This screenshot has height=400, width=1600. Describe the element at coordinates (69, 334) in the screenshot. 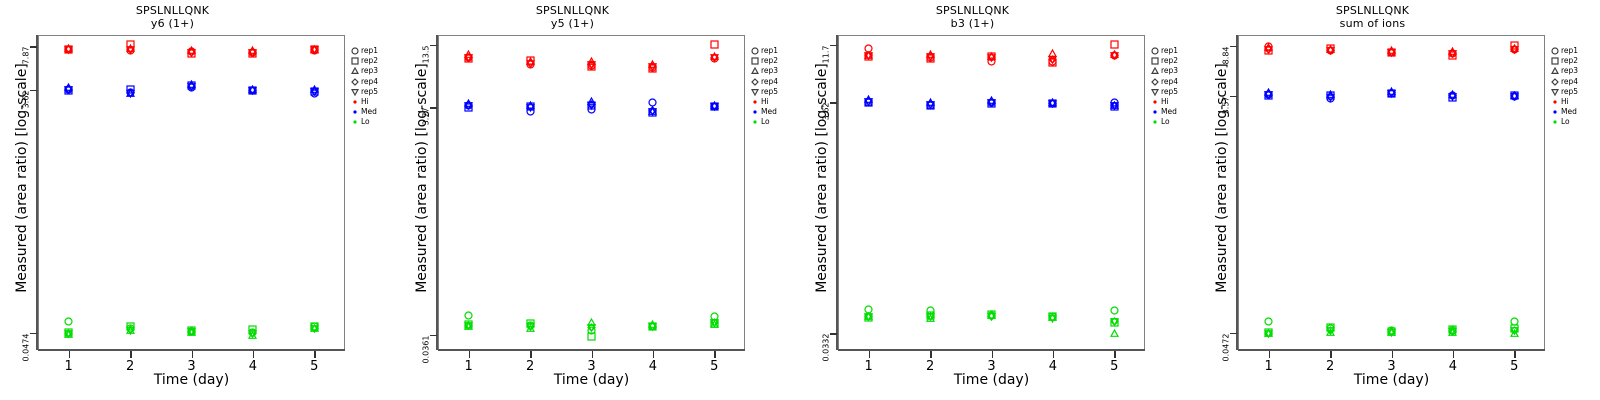

I see `data-point-Lo-rep5-day1` at that location.